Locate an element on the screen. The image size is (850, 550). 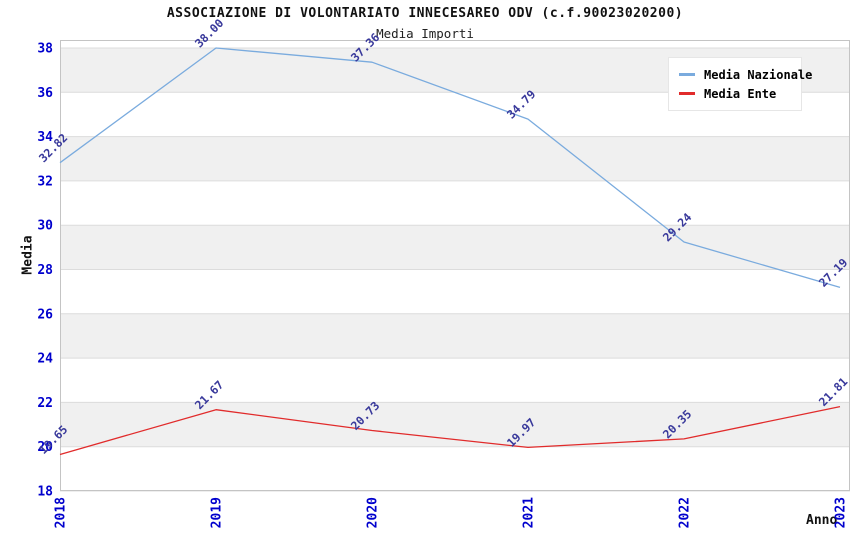
y-tick-label: 36 is located at coordinates (45, 93).